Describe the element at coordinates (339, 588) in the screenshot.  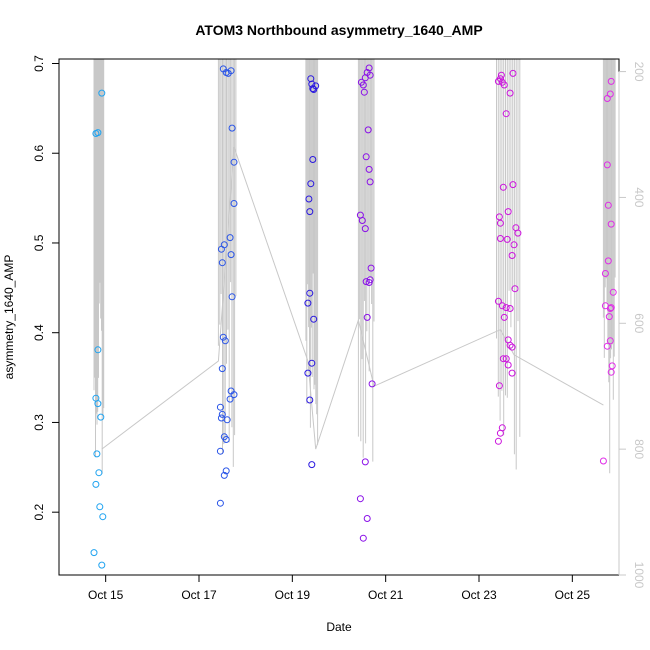
I see `x-axis: Oct 15 Oct 17 Oct 19 Oct 21 Oct 23 Oct 25` at that location.